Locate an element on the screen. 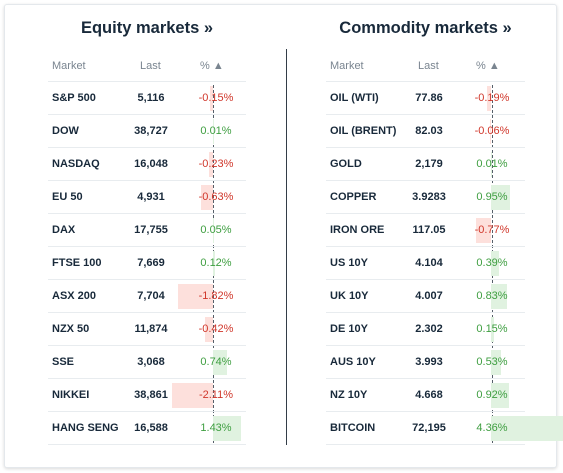 The image size is (563, 473). percent-change: -0.63% is located at coordinates (216, 197).